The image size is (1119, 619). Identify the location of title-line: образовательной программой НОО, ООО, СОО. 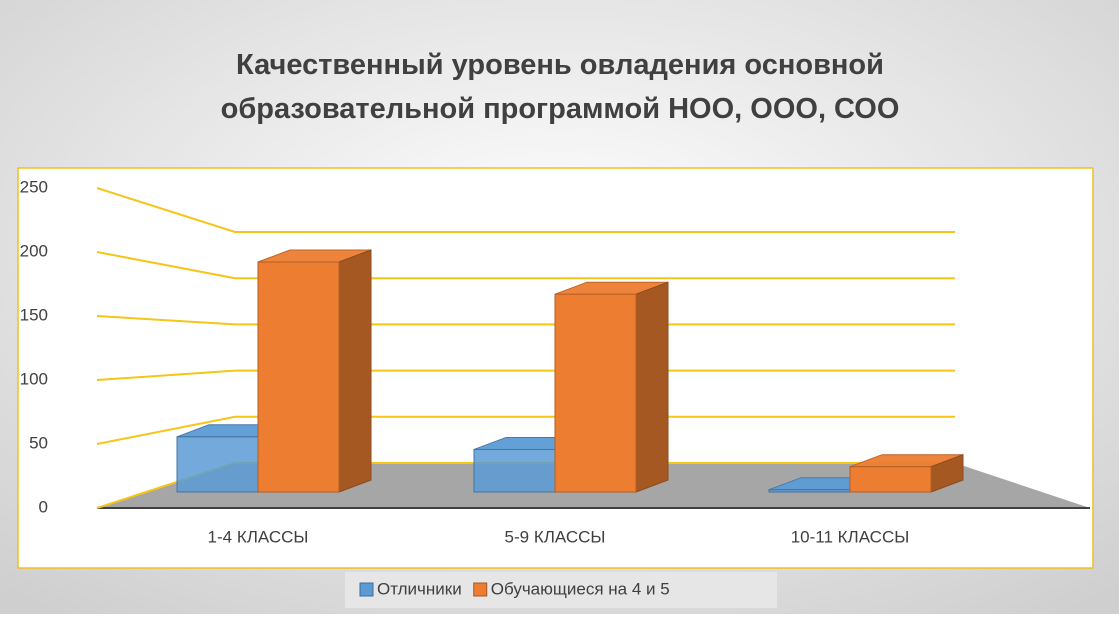
(560, 109).